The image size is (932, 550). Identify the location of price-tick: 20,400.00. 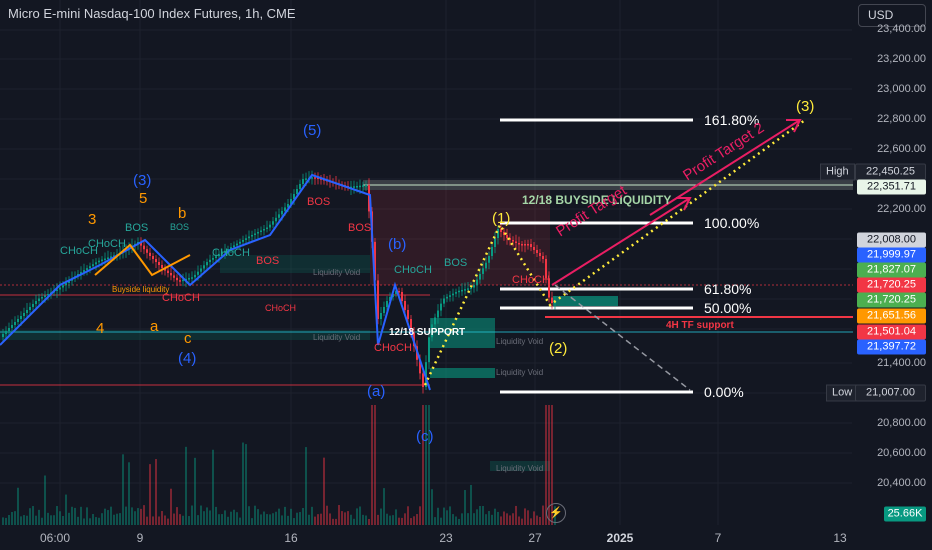
(901, 483).